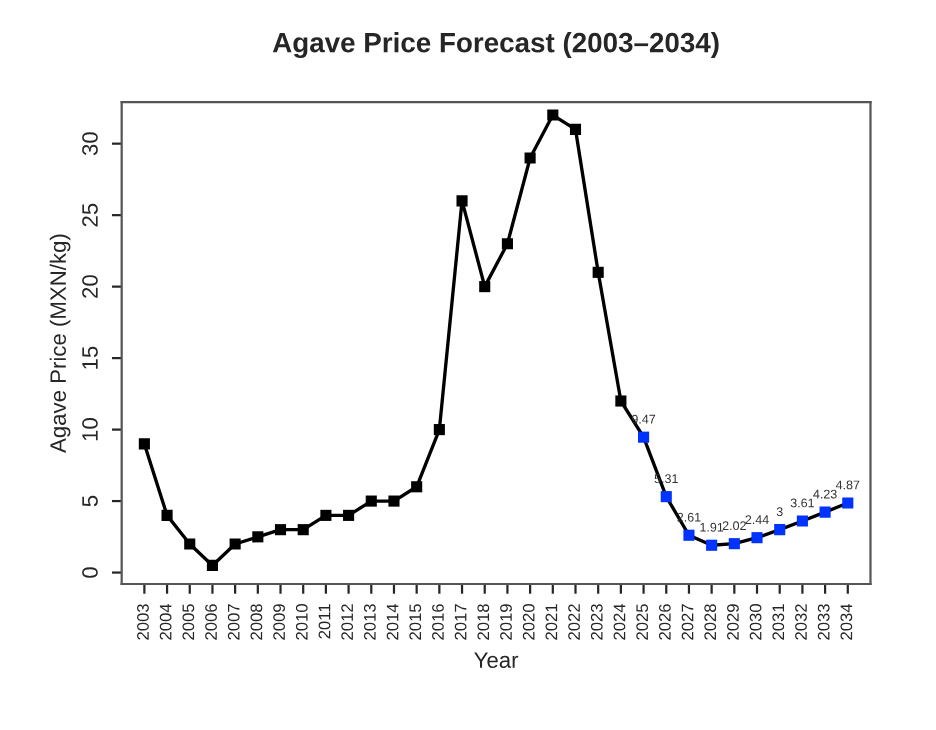 This screenshot has height=730, width=936. I want to click on x-tick-label: 2009, so click(279, 622).